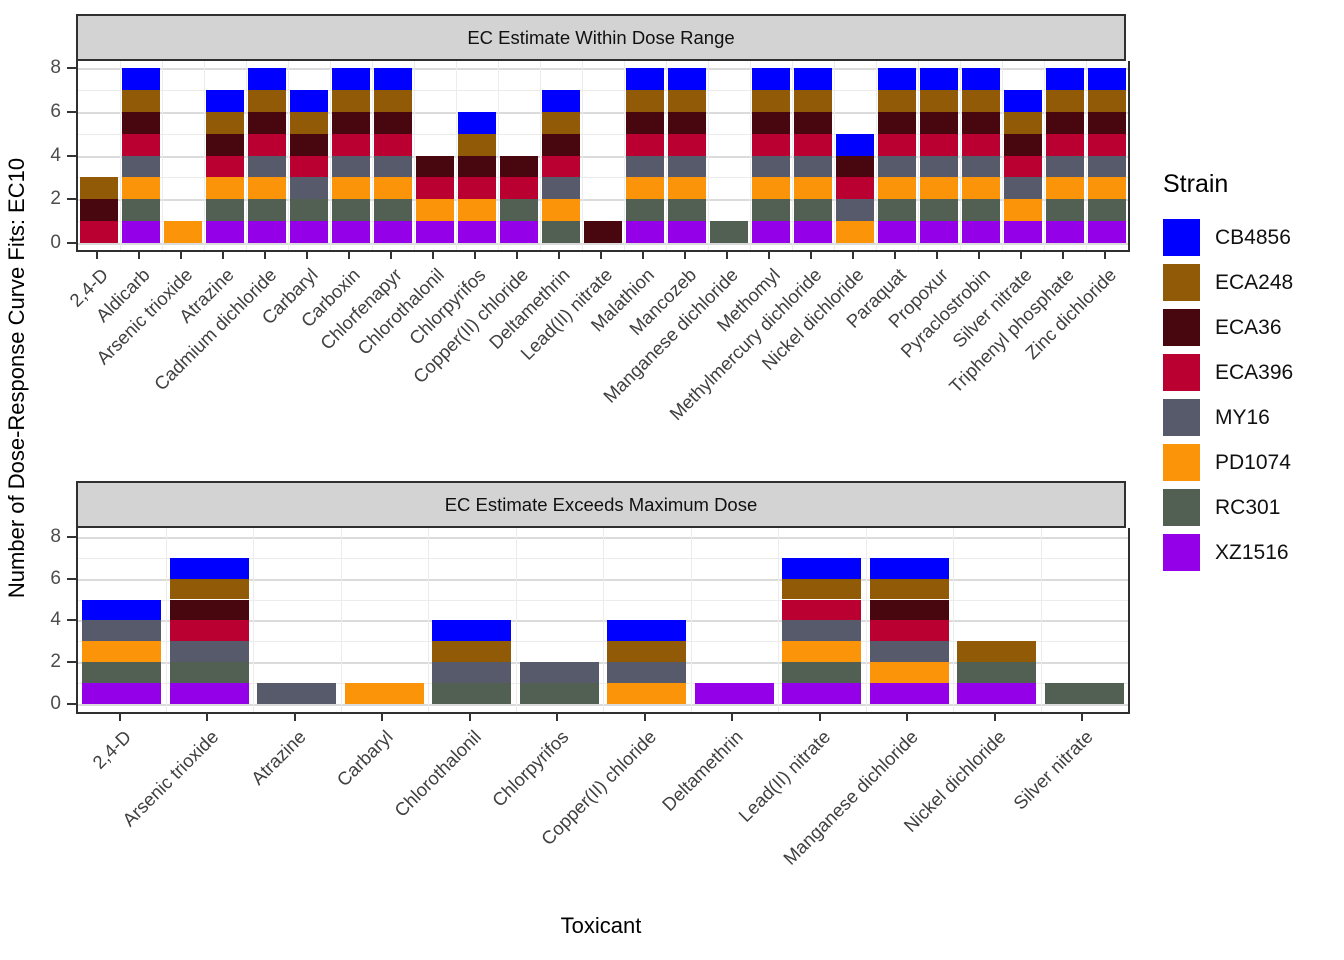  What do you see at coordinates (55, 155) in the screenshot?
I see `y-tick-label: 4` at bounding box center [55, 155].